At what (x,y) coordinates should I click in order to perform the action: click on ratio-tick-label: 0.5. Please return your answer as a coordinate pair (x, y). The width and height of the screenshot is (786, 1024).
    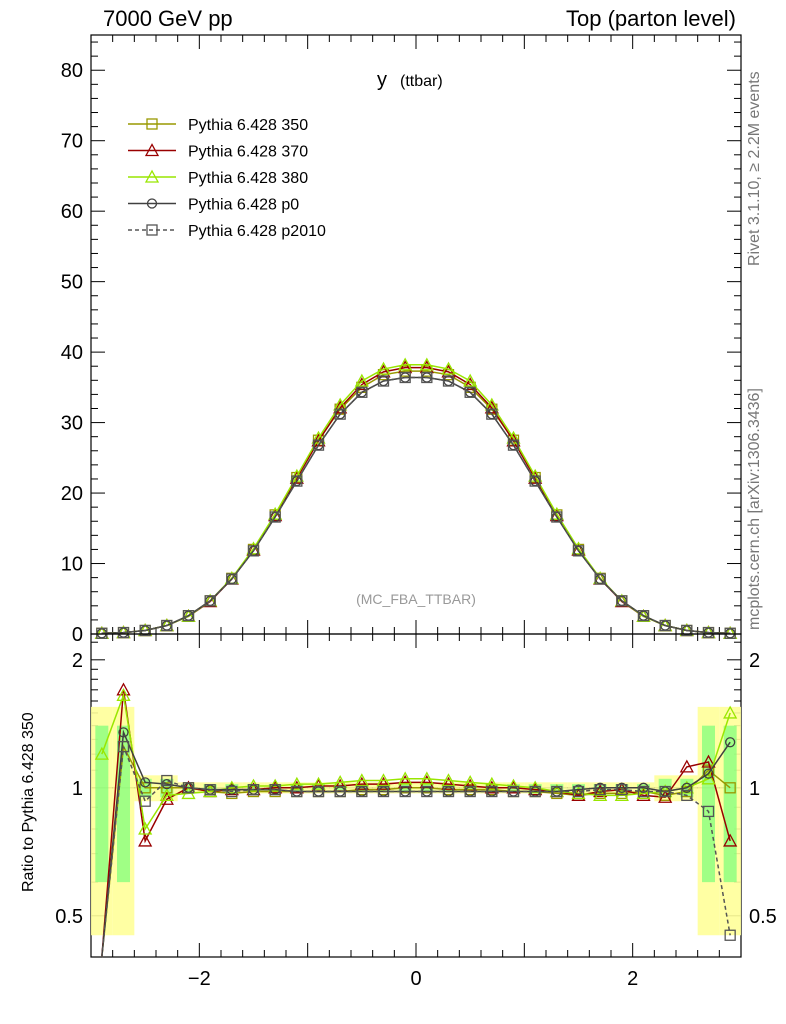
    Looking at the image, I should click on (69, 917).